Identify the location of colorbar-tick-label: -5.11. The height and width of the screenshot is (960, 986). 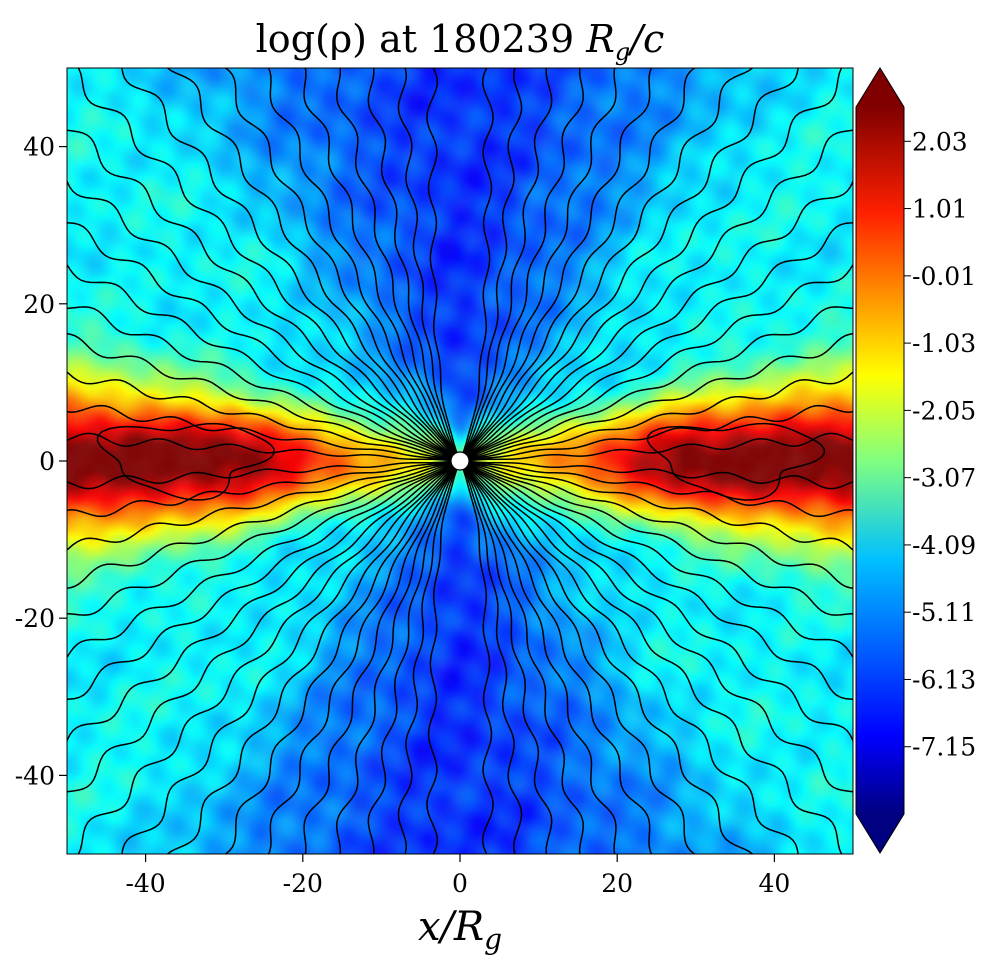
(944, 612).